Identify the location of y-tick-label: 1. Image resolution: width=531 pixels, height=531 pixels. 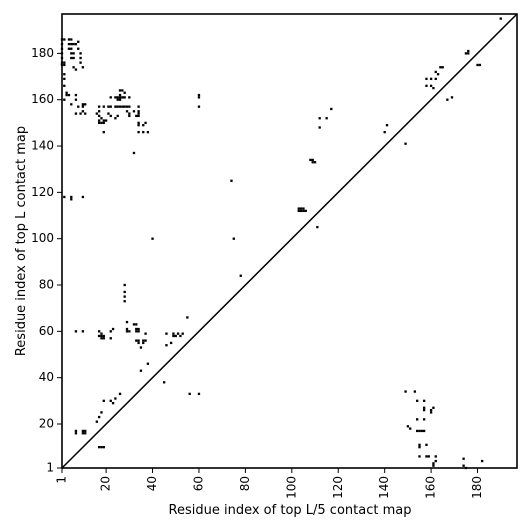
(50, 468).